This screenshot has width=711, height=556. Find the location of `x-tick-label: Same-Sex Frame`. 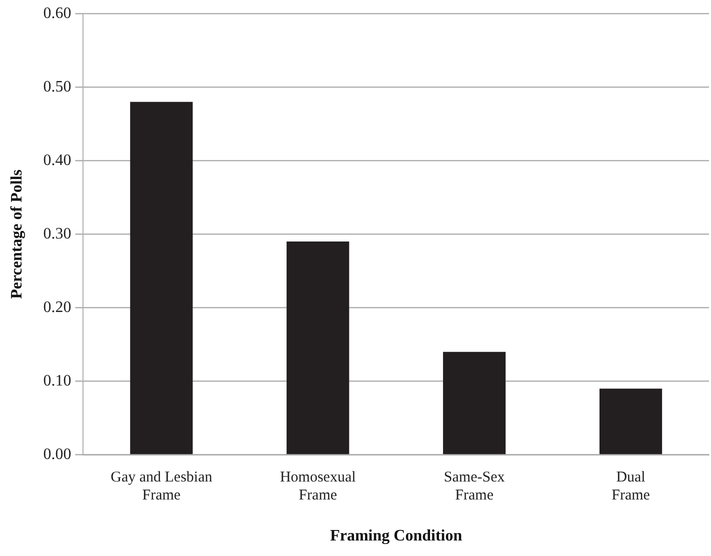

x-tick-label: Same-Sex Frame is located at coordinates (475, 487).